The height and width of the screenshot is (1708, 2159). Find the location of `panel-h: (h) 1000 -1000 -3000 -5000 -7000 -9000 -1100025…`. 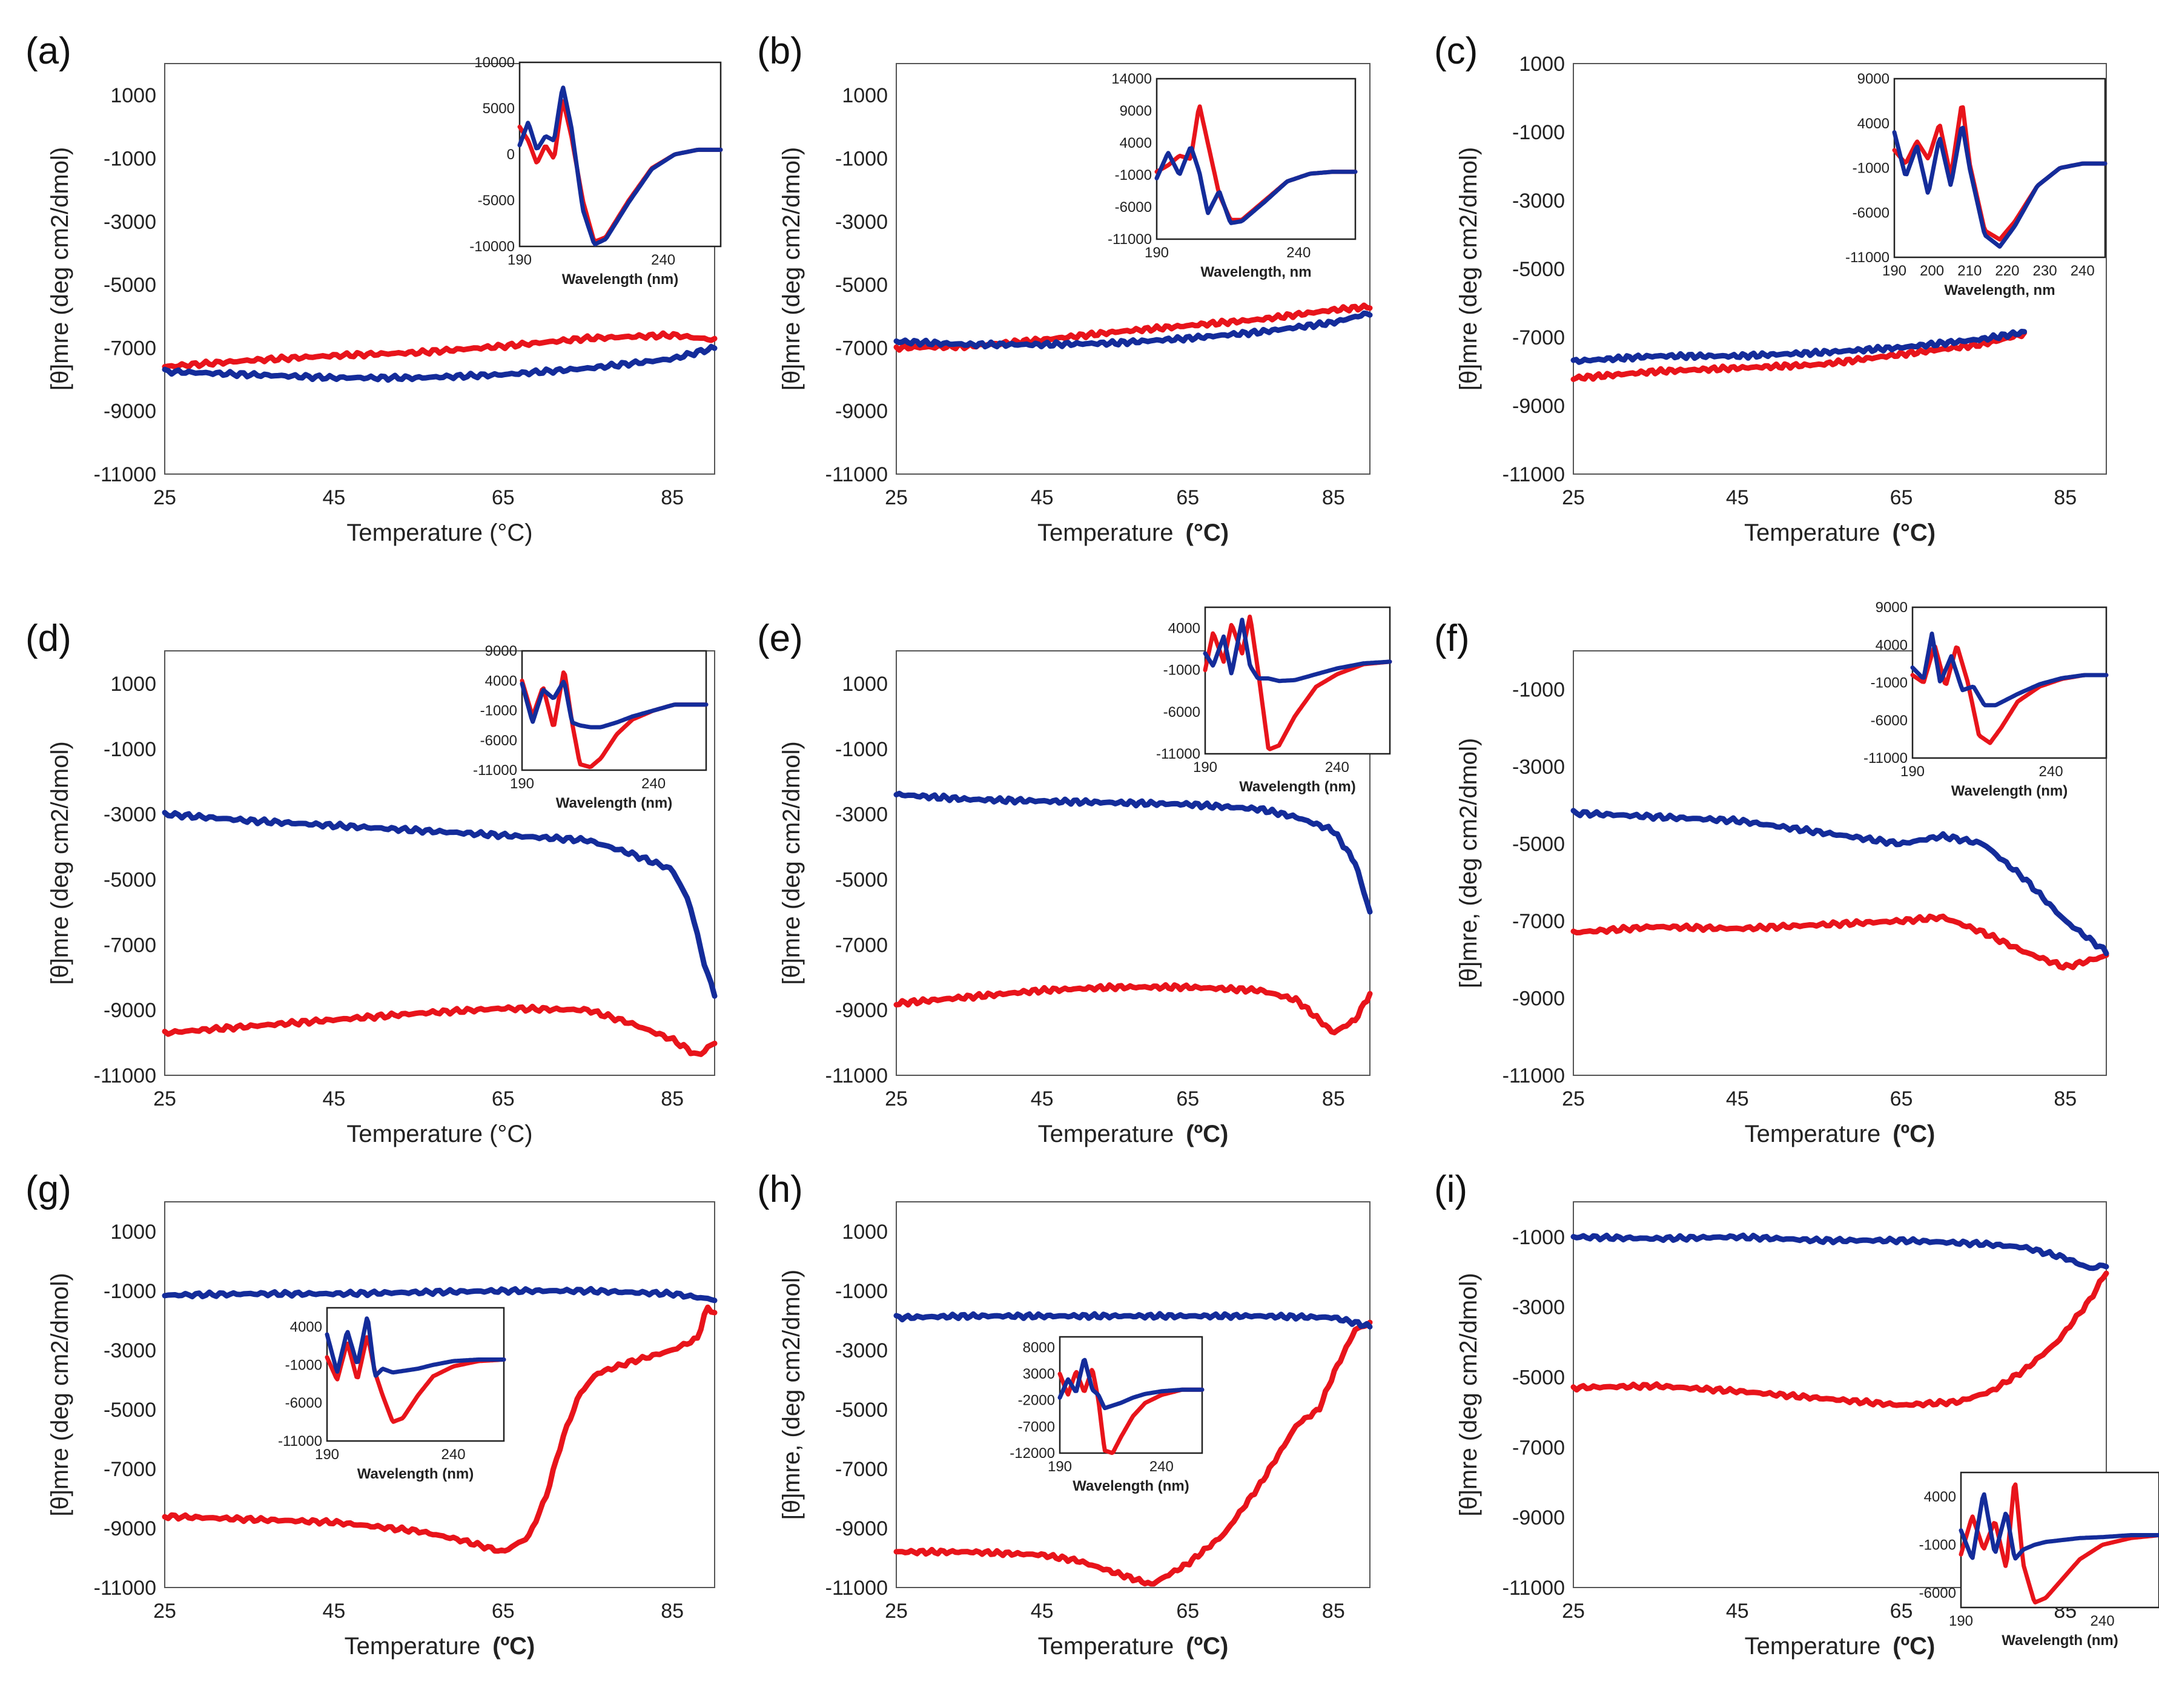

panel-h: (h) 1000 -1000 -3000 -5000 -7000 -9000 -1100025… is located at coordinates (1065, 1414).